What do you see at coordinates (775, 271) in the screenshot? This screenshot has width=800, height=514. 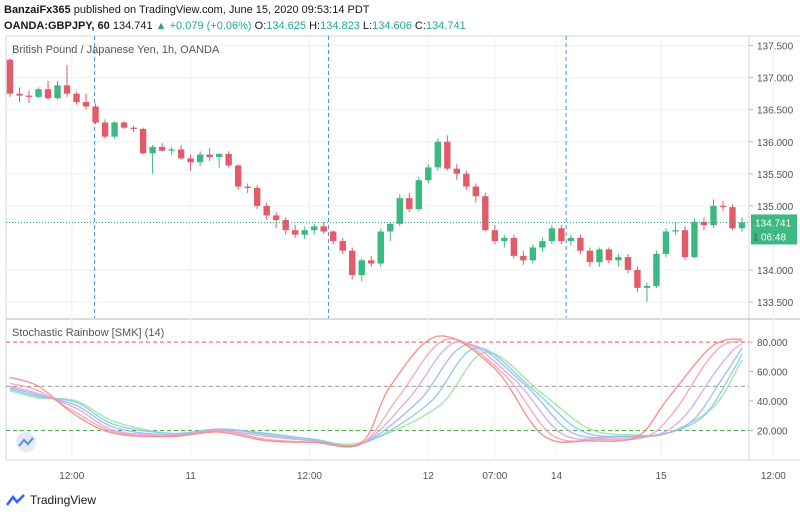 I see `price-tick-label: 134.000` at bounding box center [775, 271].